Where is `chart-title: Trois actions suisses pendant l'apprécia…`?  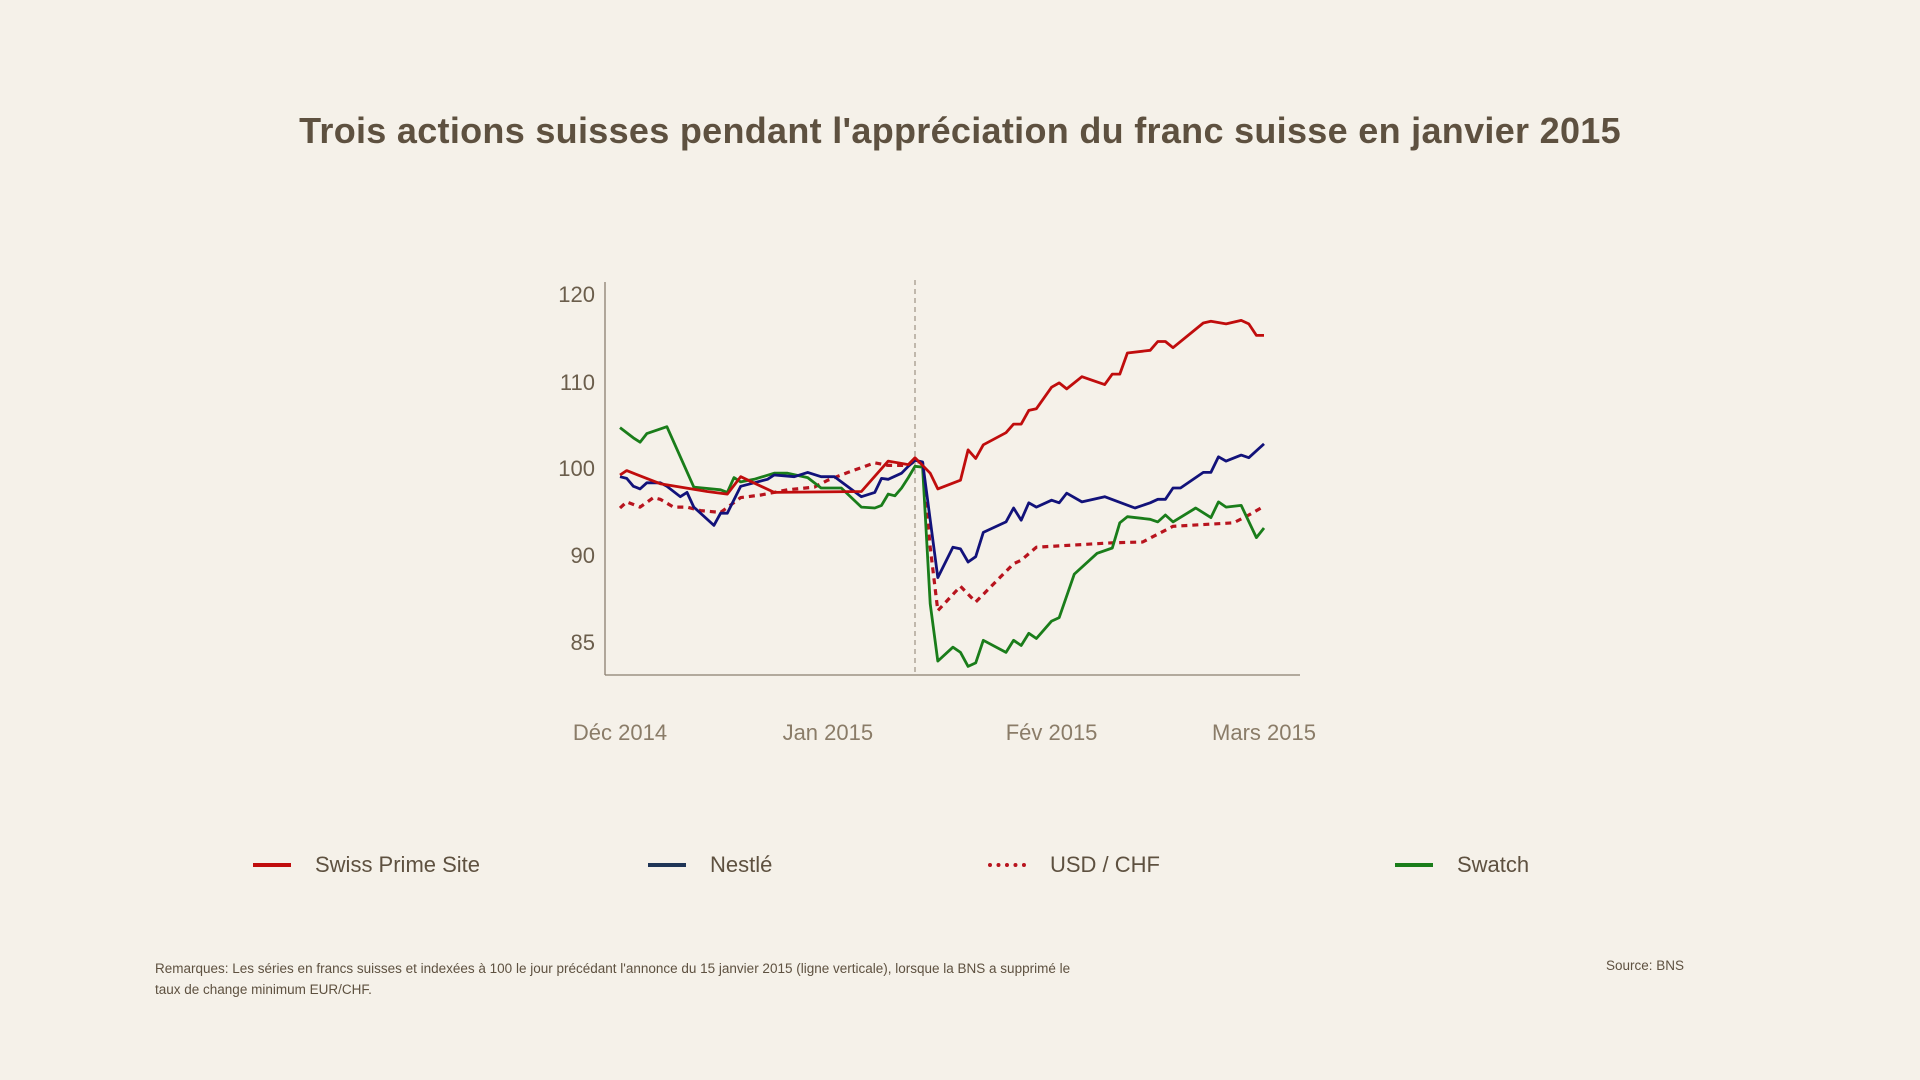
chart-title: Trois actions suisses pendant l'apprécia… is located at coordinates (960, 130).